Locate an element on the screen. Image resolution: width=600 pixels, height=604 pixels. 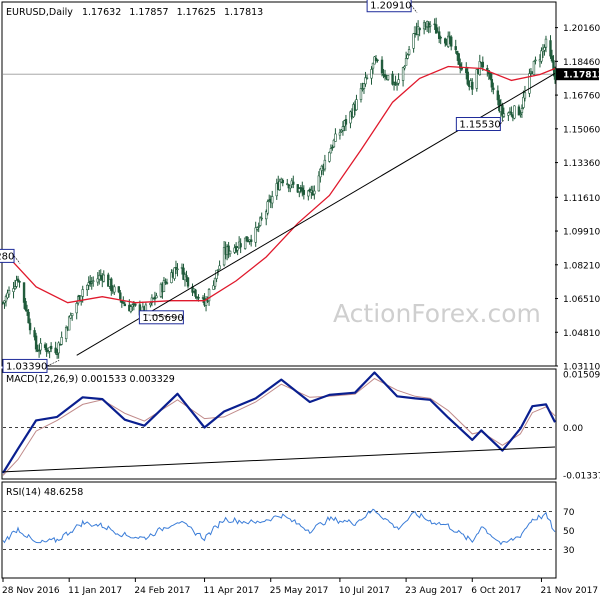
price-y-tick-label: 1.11610 is located at coordinates (581, 199).